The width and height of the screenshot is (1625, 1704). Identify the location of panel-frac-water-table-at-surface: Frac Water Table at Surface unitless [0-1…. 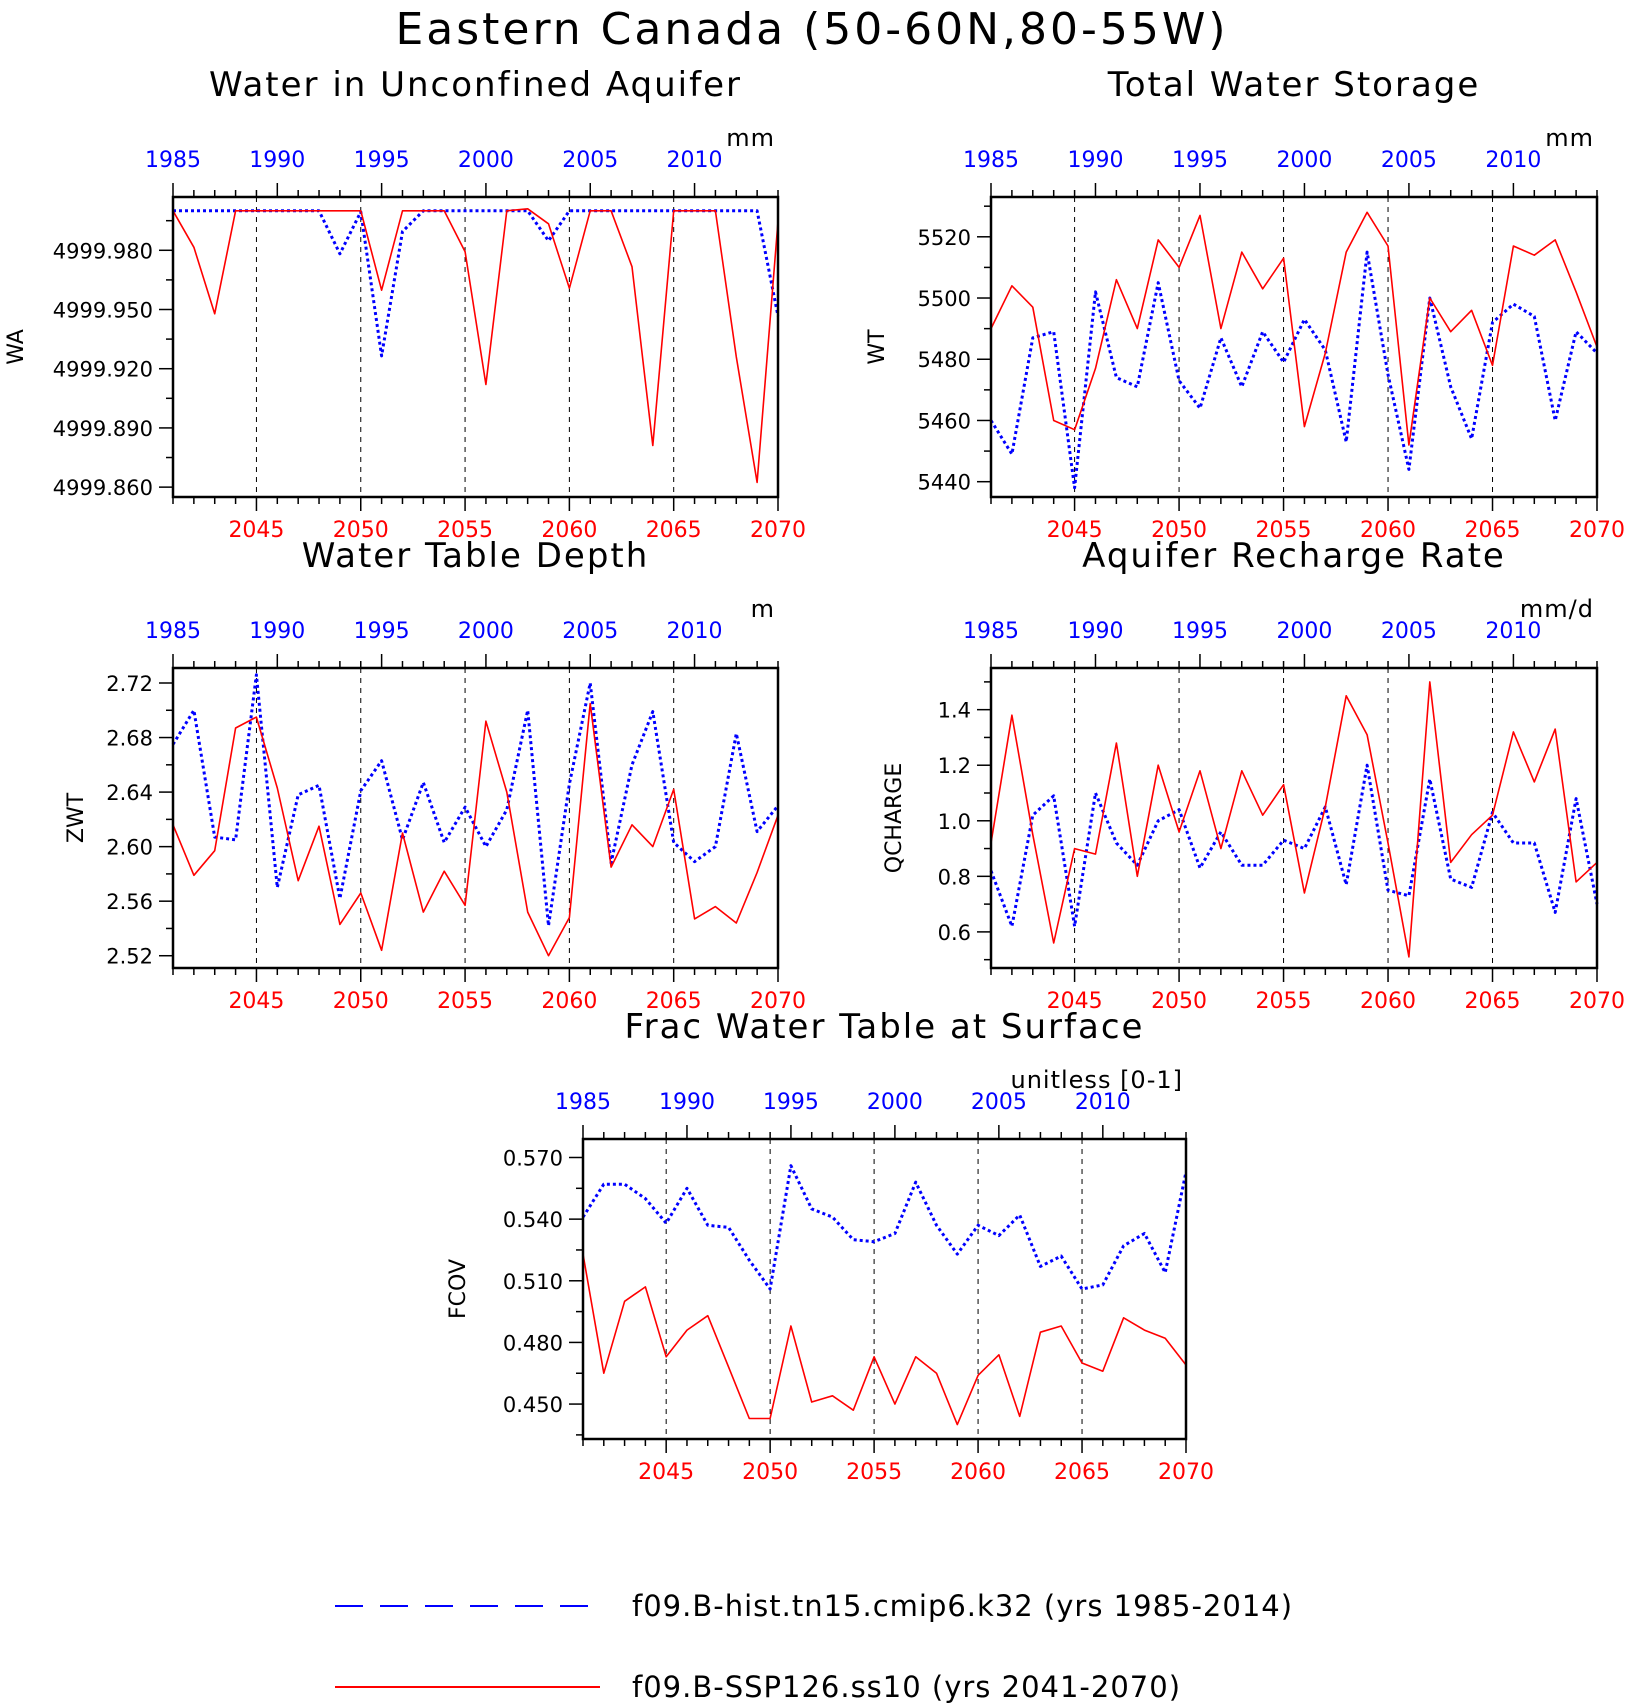
(830, 1246).